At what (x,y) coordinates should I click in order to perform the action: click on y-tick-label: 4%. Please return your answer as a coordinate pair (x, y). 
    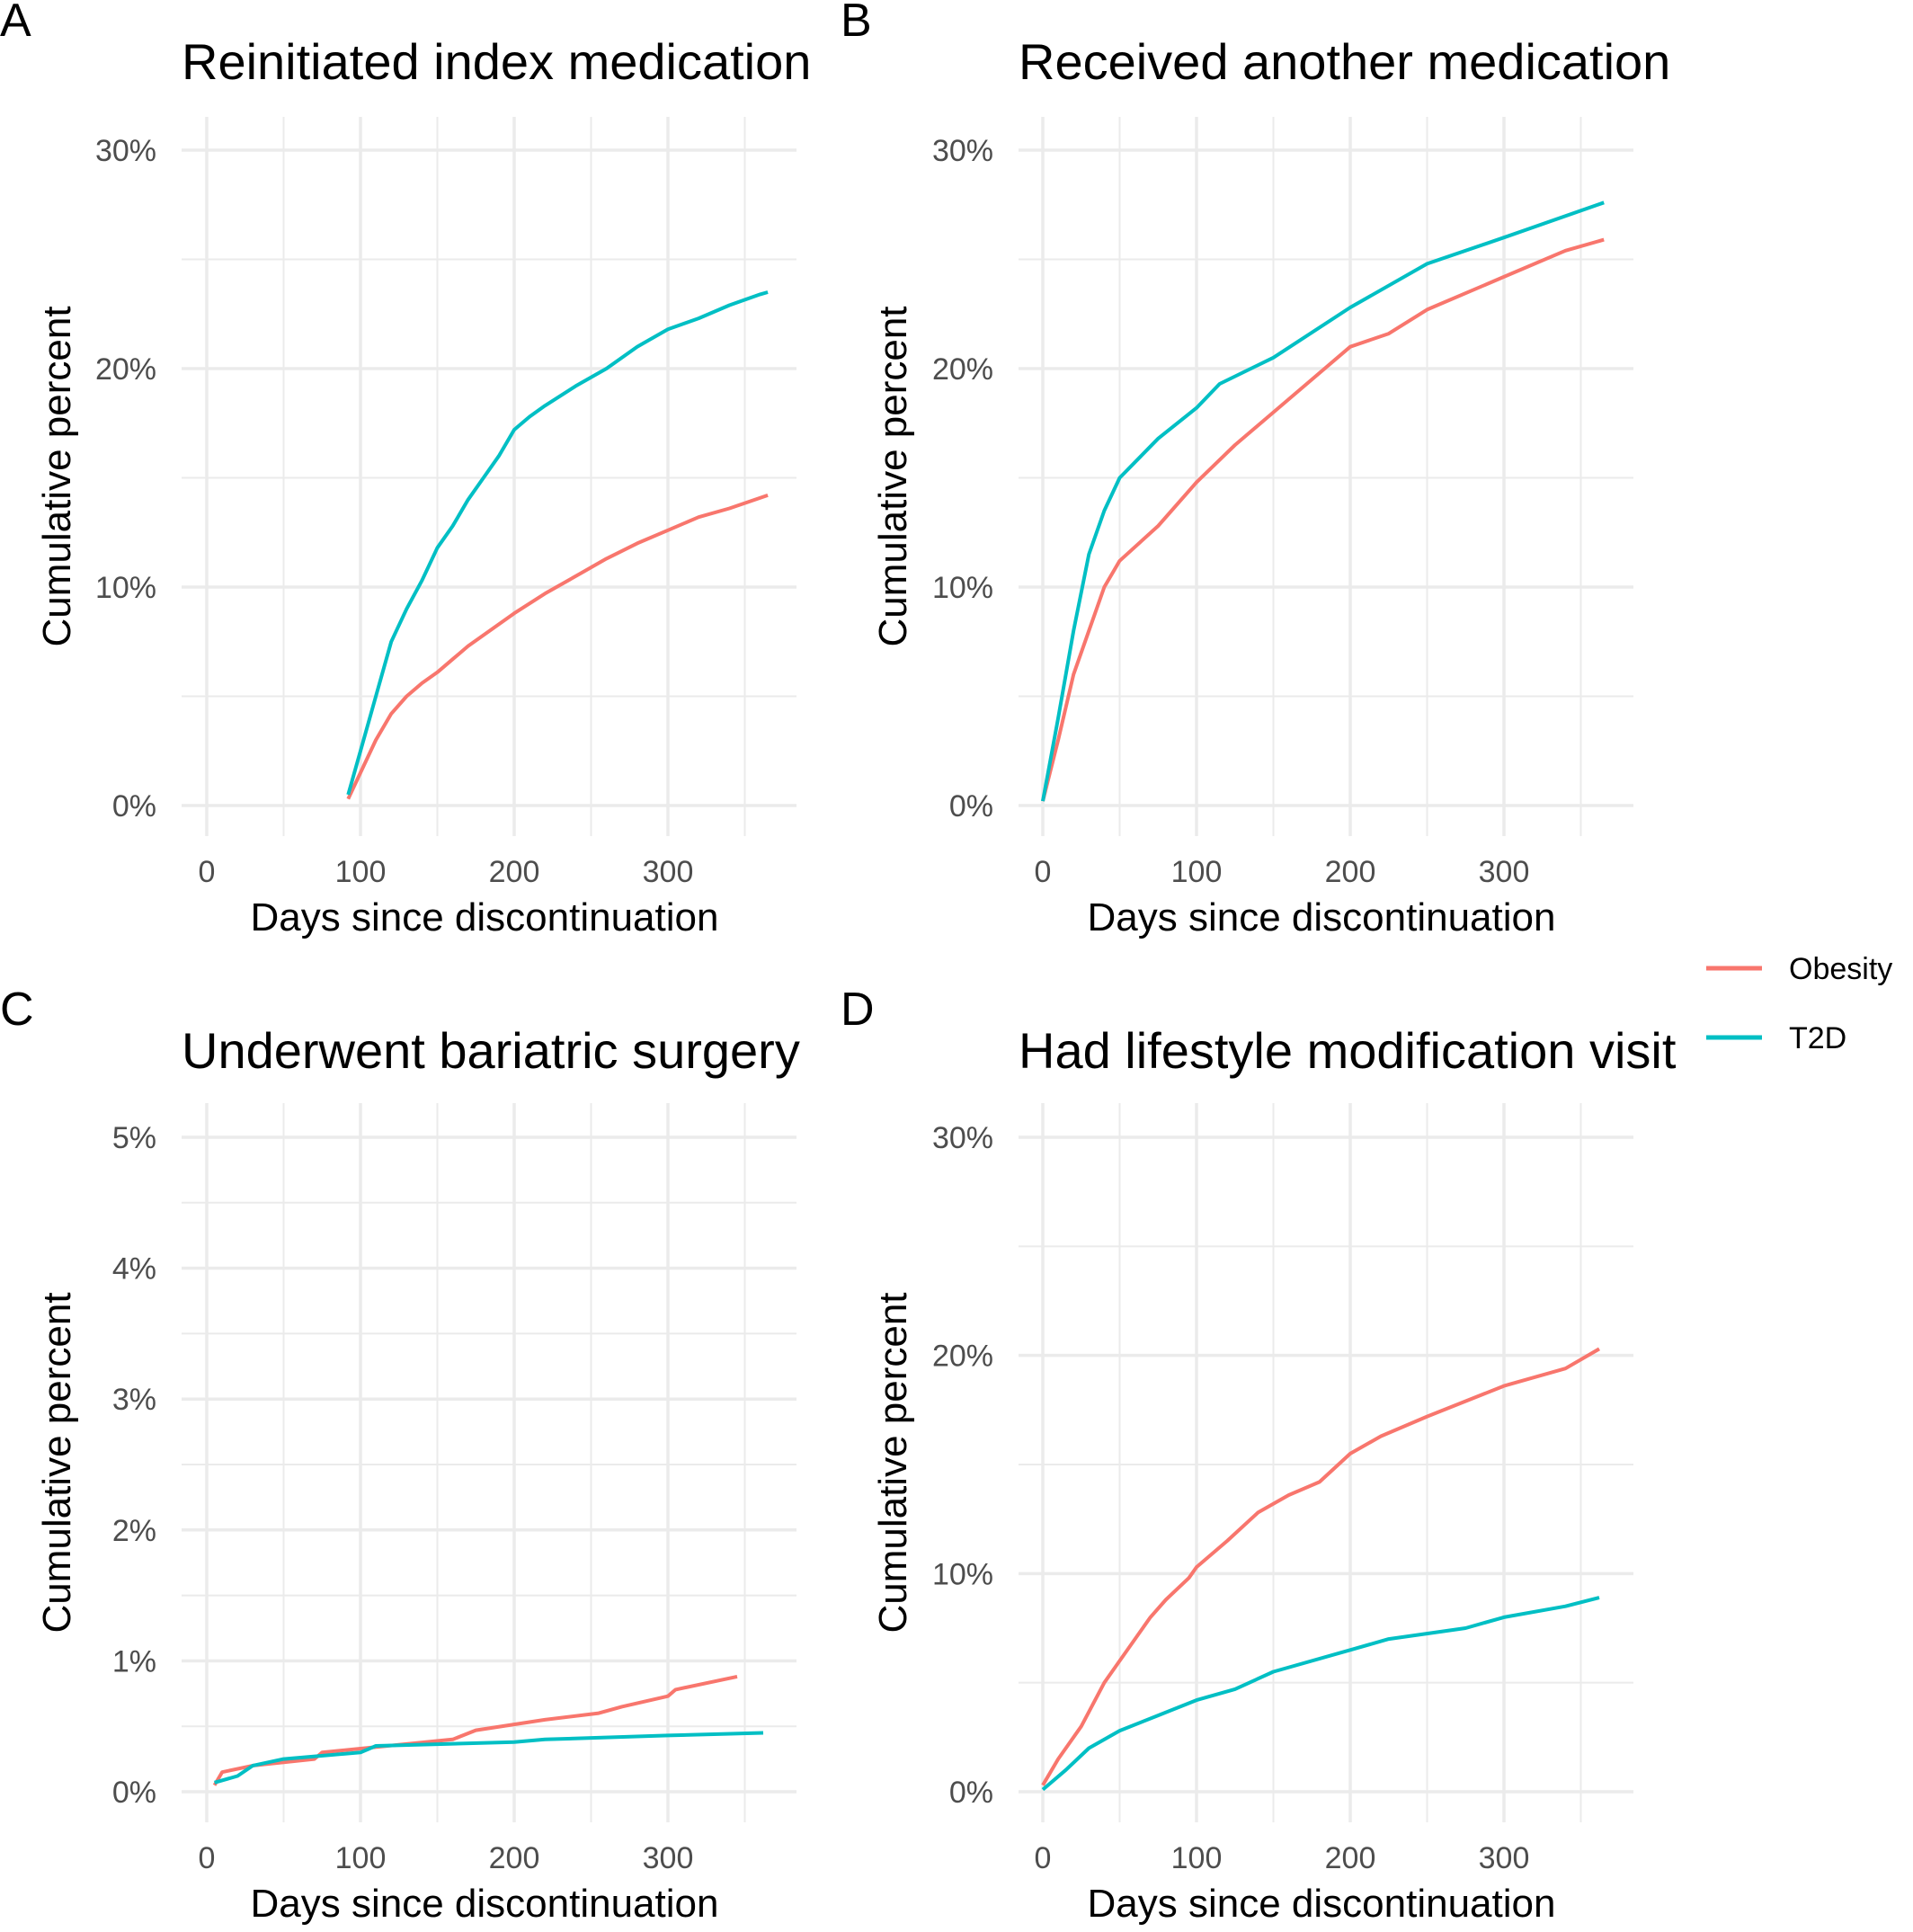
    Looking at the image, I should click on (134, 1269).